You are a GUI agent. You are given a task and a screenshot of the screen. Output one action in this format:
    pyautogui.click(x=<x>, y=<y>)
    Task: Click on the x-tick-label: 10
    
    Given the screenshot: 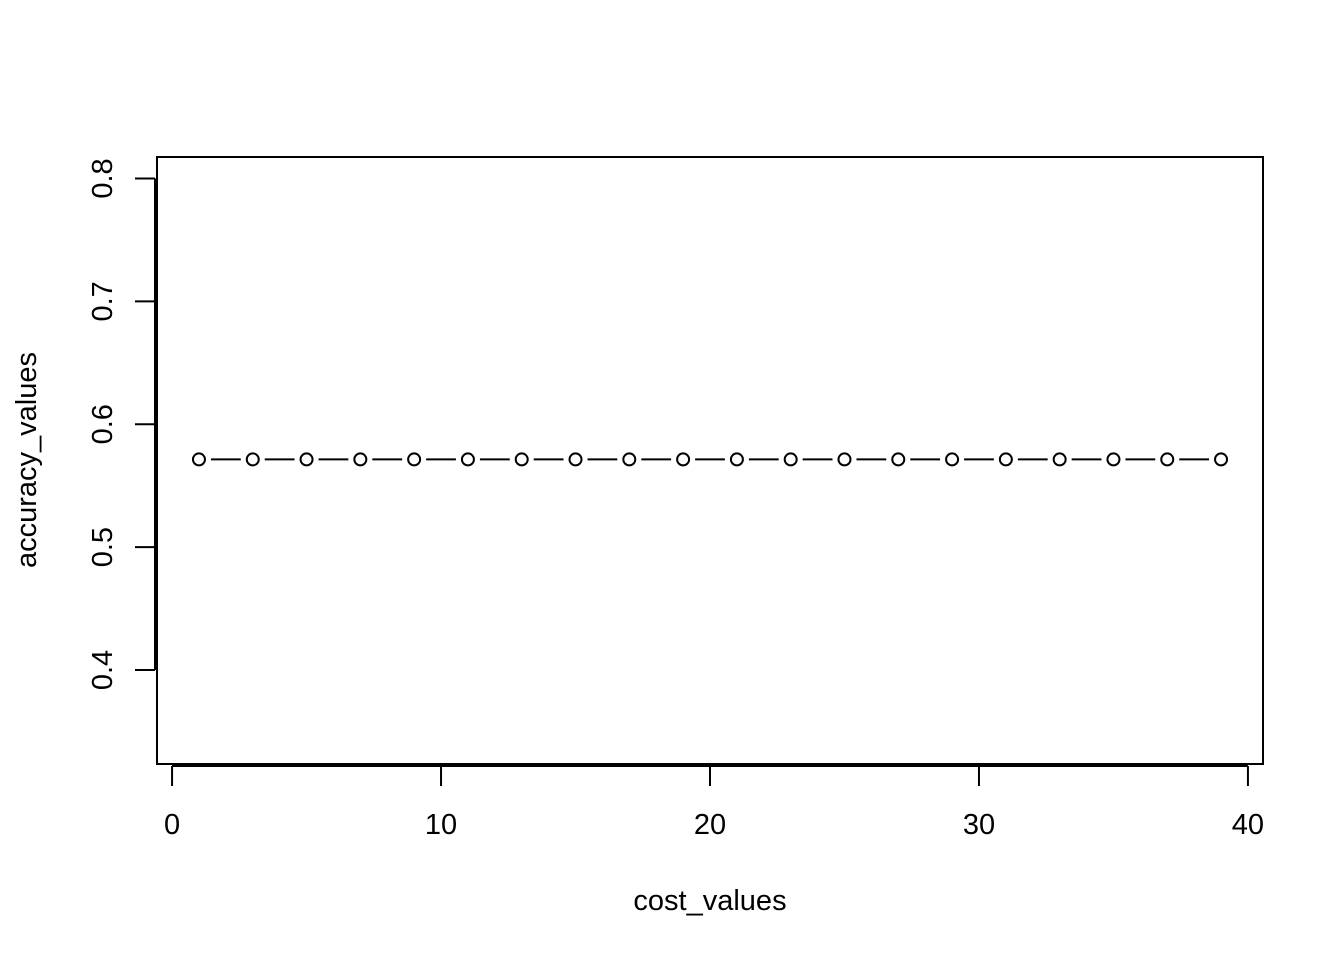 What is the action you would take?
    pyautogui.click(x=441, y=825)
    